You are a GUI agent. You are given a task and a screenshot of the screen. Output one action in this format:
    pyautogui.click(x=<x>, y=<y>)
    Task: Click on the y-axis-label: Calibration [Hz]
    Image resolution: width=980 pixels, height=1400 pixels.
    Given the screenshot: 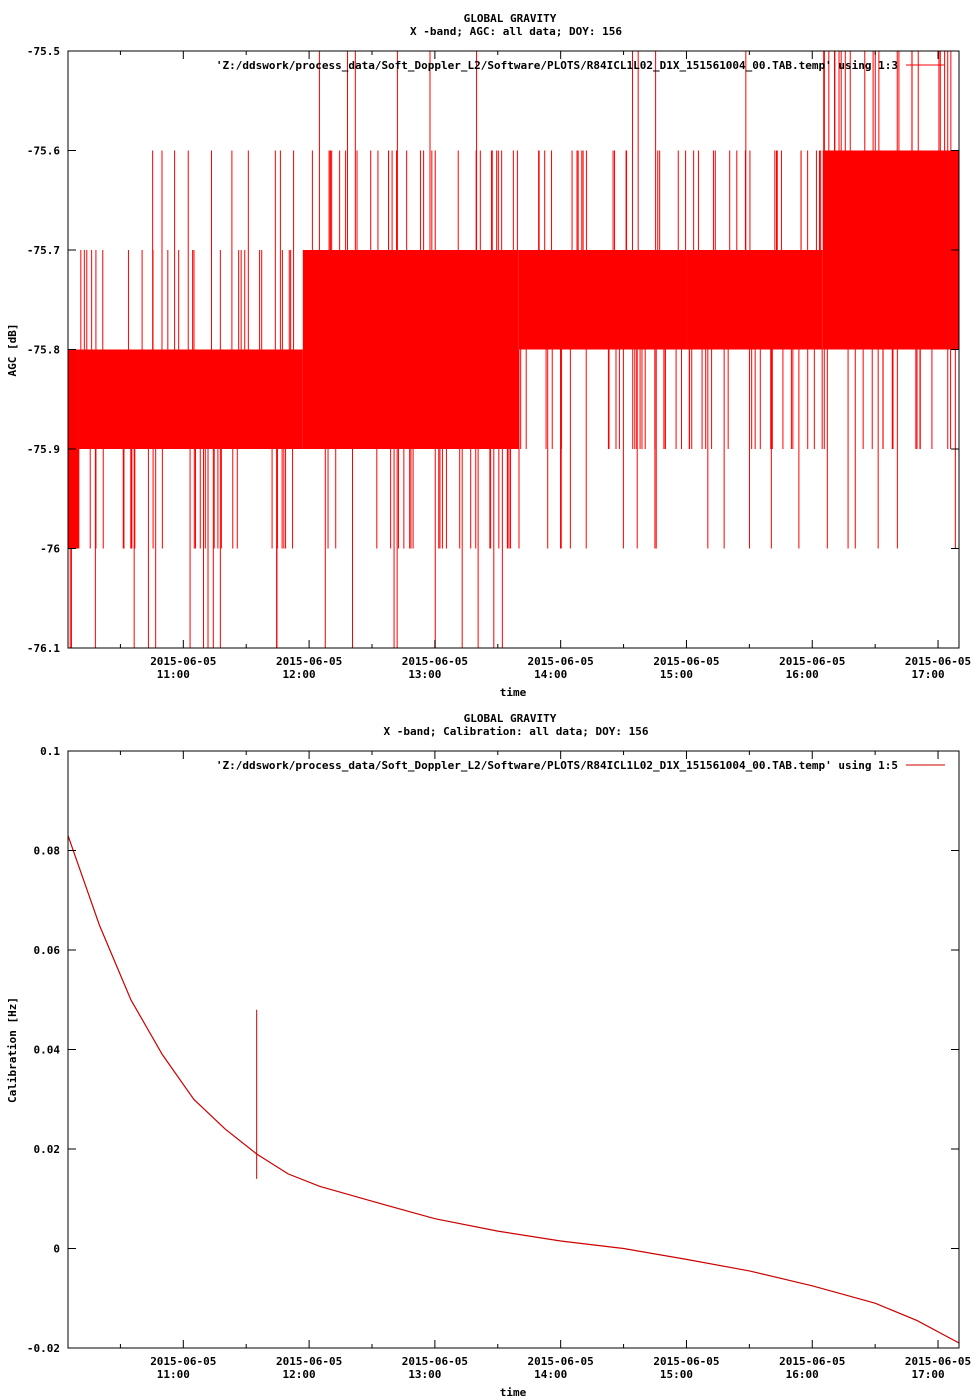 What is the action you would take?
    pyautogui.click(x=12, y=1050)
    